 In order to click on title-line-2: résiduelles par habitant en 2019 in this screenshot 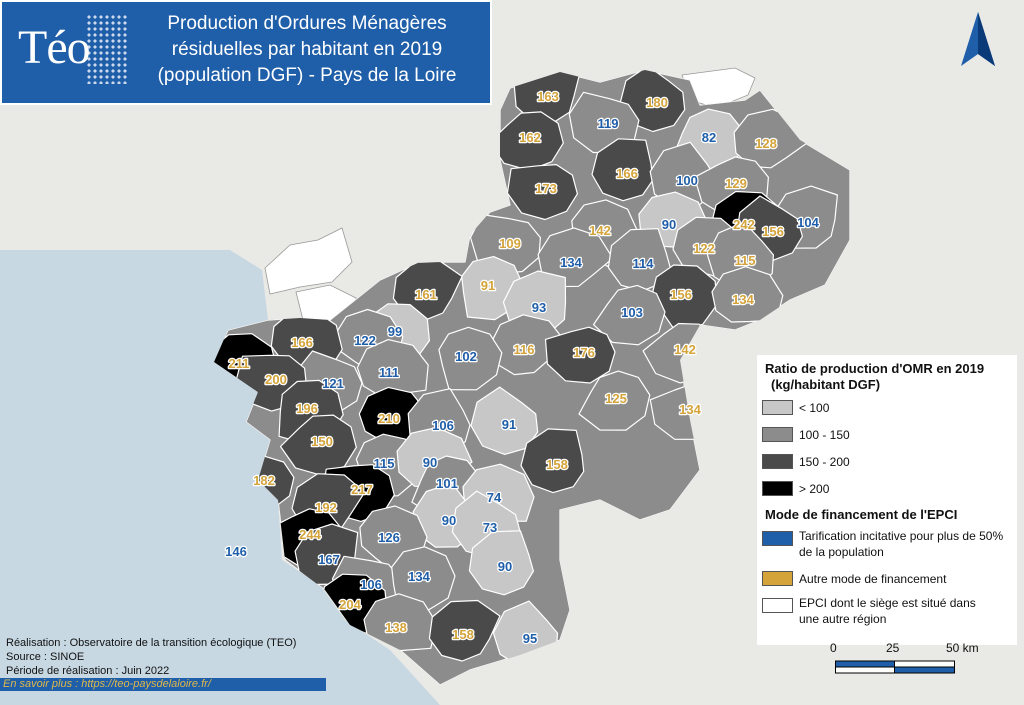, I will do `click(307, 49)`.